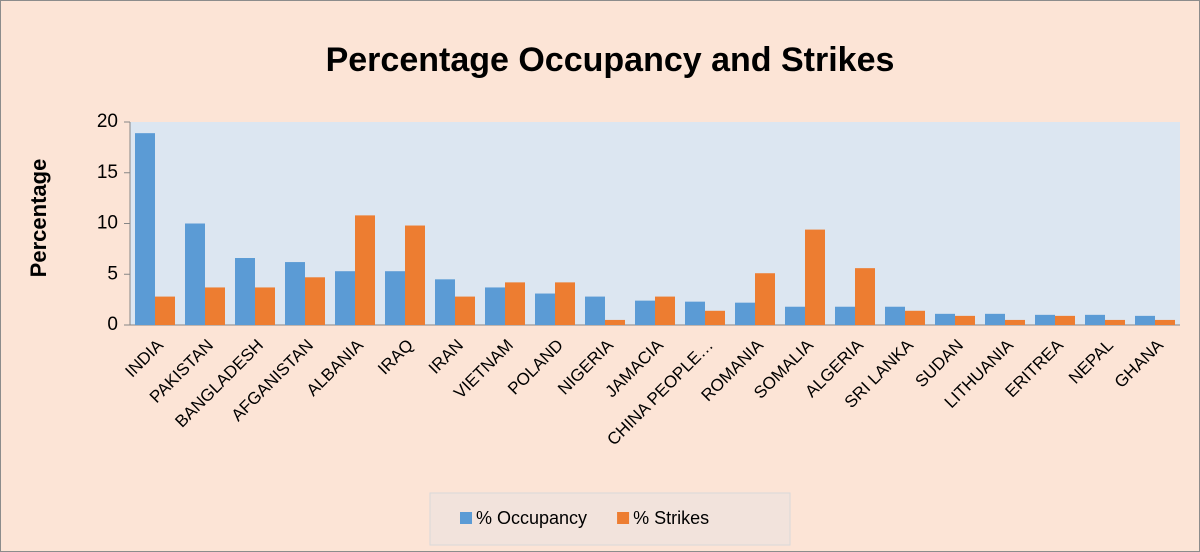  Describe the element at coordinates (107, 223) in the screenshot. I see `y-tick-label: 10` at that location.